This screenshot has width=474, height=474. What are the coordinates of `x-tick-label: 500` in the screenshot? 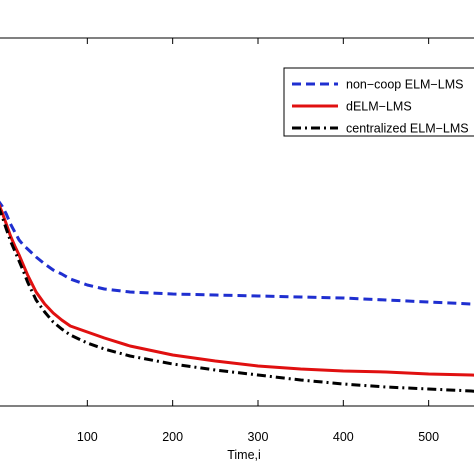 It's located at (428, 437).